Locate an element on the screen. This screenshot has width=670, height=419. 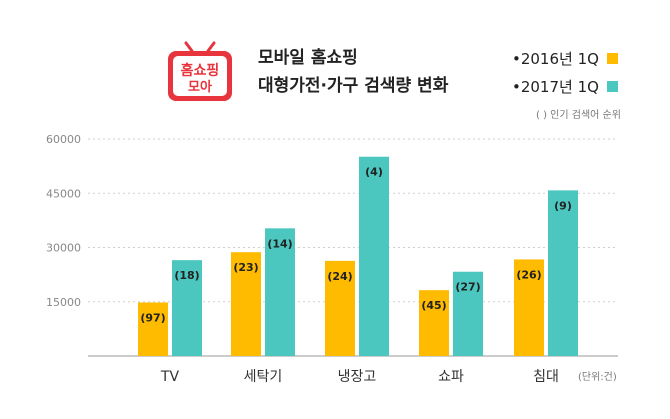
chart-title: 모바일 홈쇼핑 대형가전·가구 검색량 변화 is located at coordinates (353, 72).